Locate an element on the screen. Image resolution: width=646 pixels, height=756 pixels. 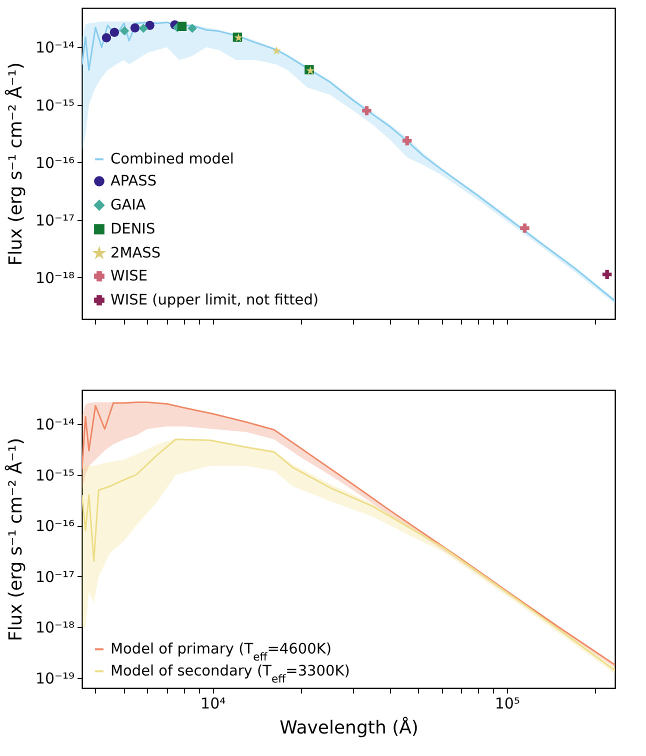
legend-label: DENIS is located at coordinates (133, 229).